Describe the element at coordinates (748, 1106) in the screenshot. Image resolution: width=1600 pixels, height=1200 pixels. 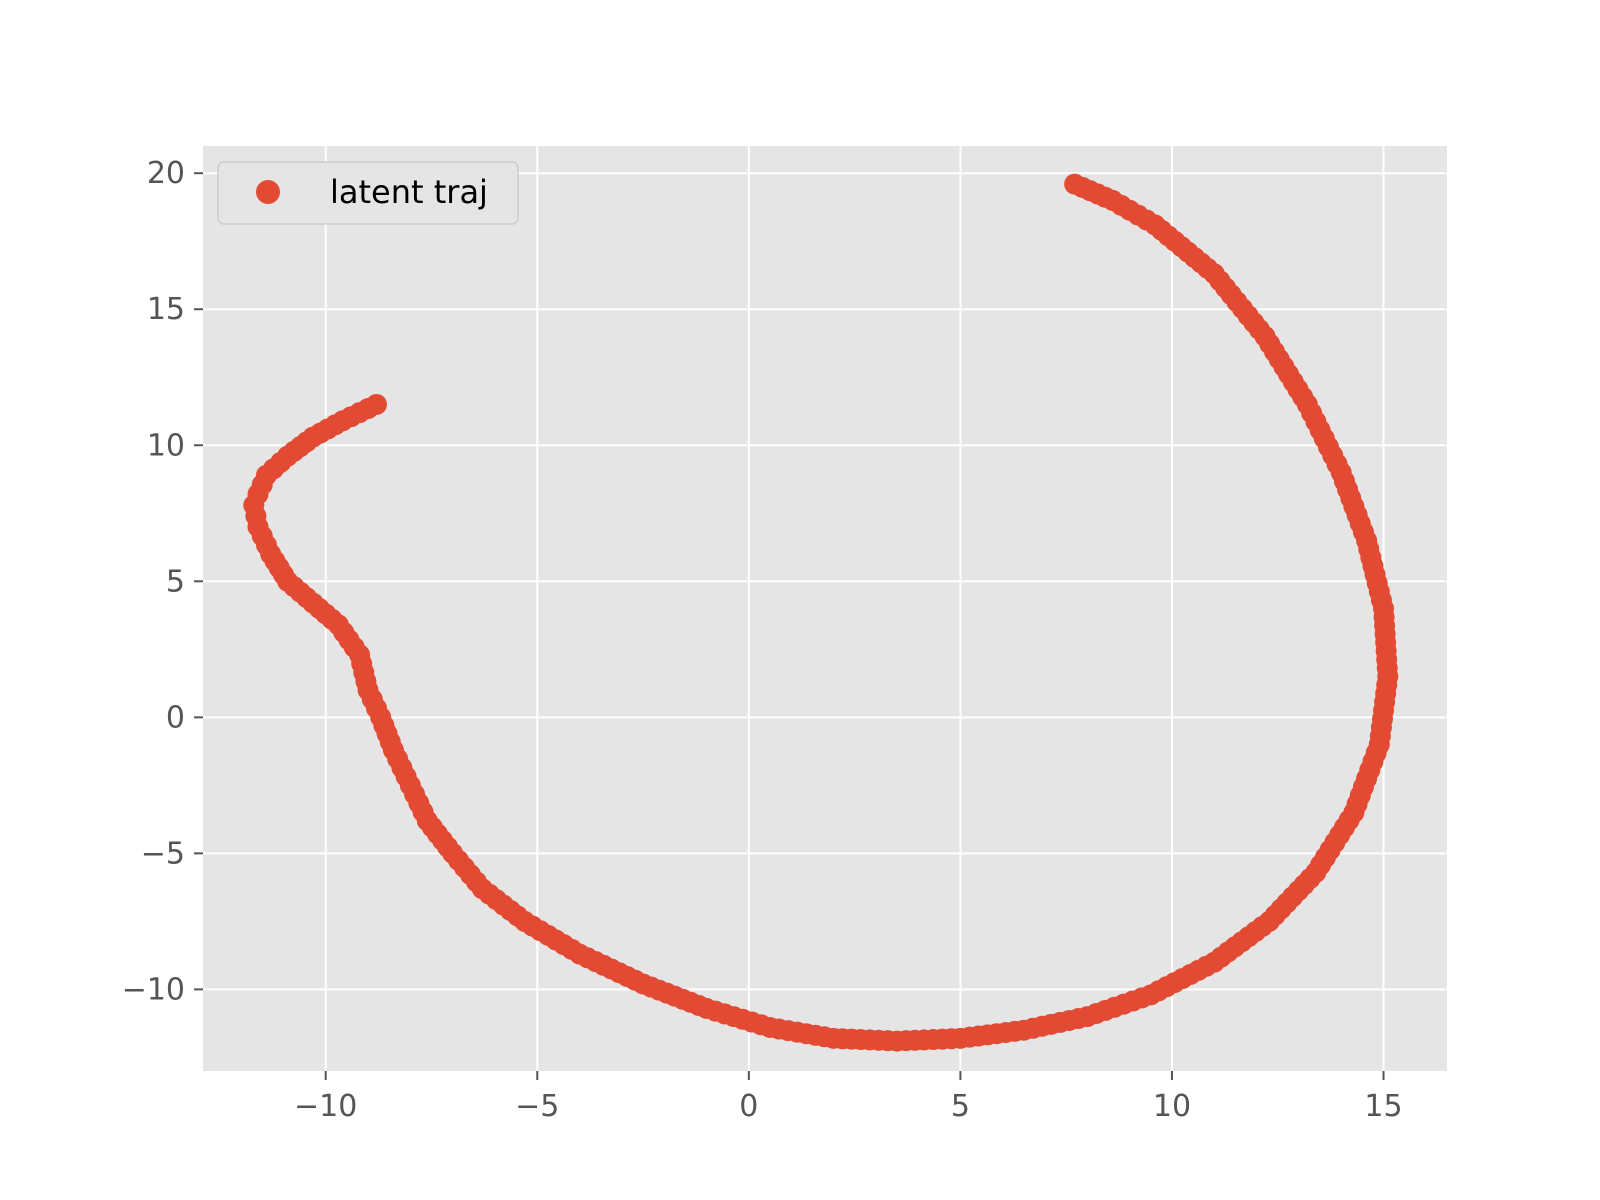
I see `x-tick-label: 0` at that location.